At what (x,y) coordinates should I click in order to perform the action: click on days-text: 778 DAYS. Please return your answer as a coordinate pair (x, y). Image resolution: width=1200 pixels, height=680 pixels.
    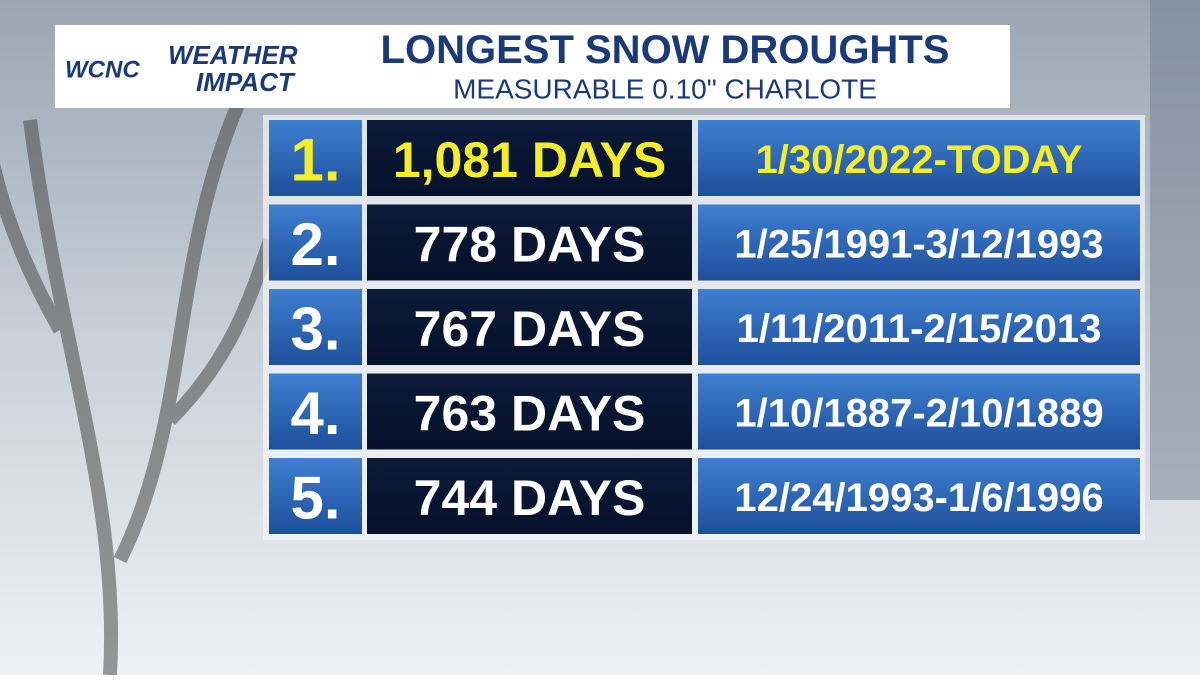
    Looking at the image, I should click on (530, 245).